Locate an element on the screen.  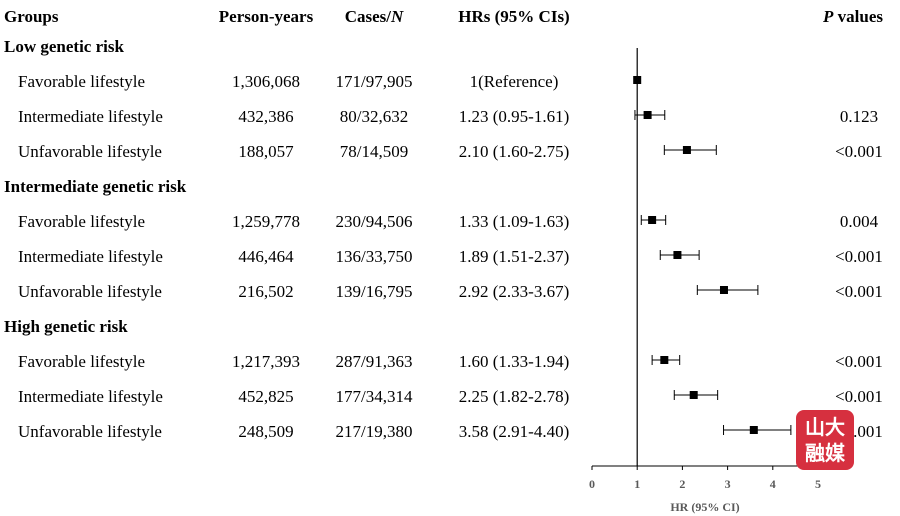
header-cases: Cases/N is located at coordinates (374, 16).